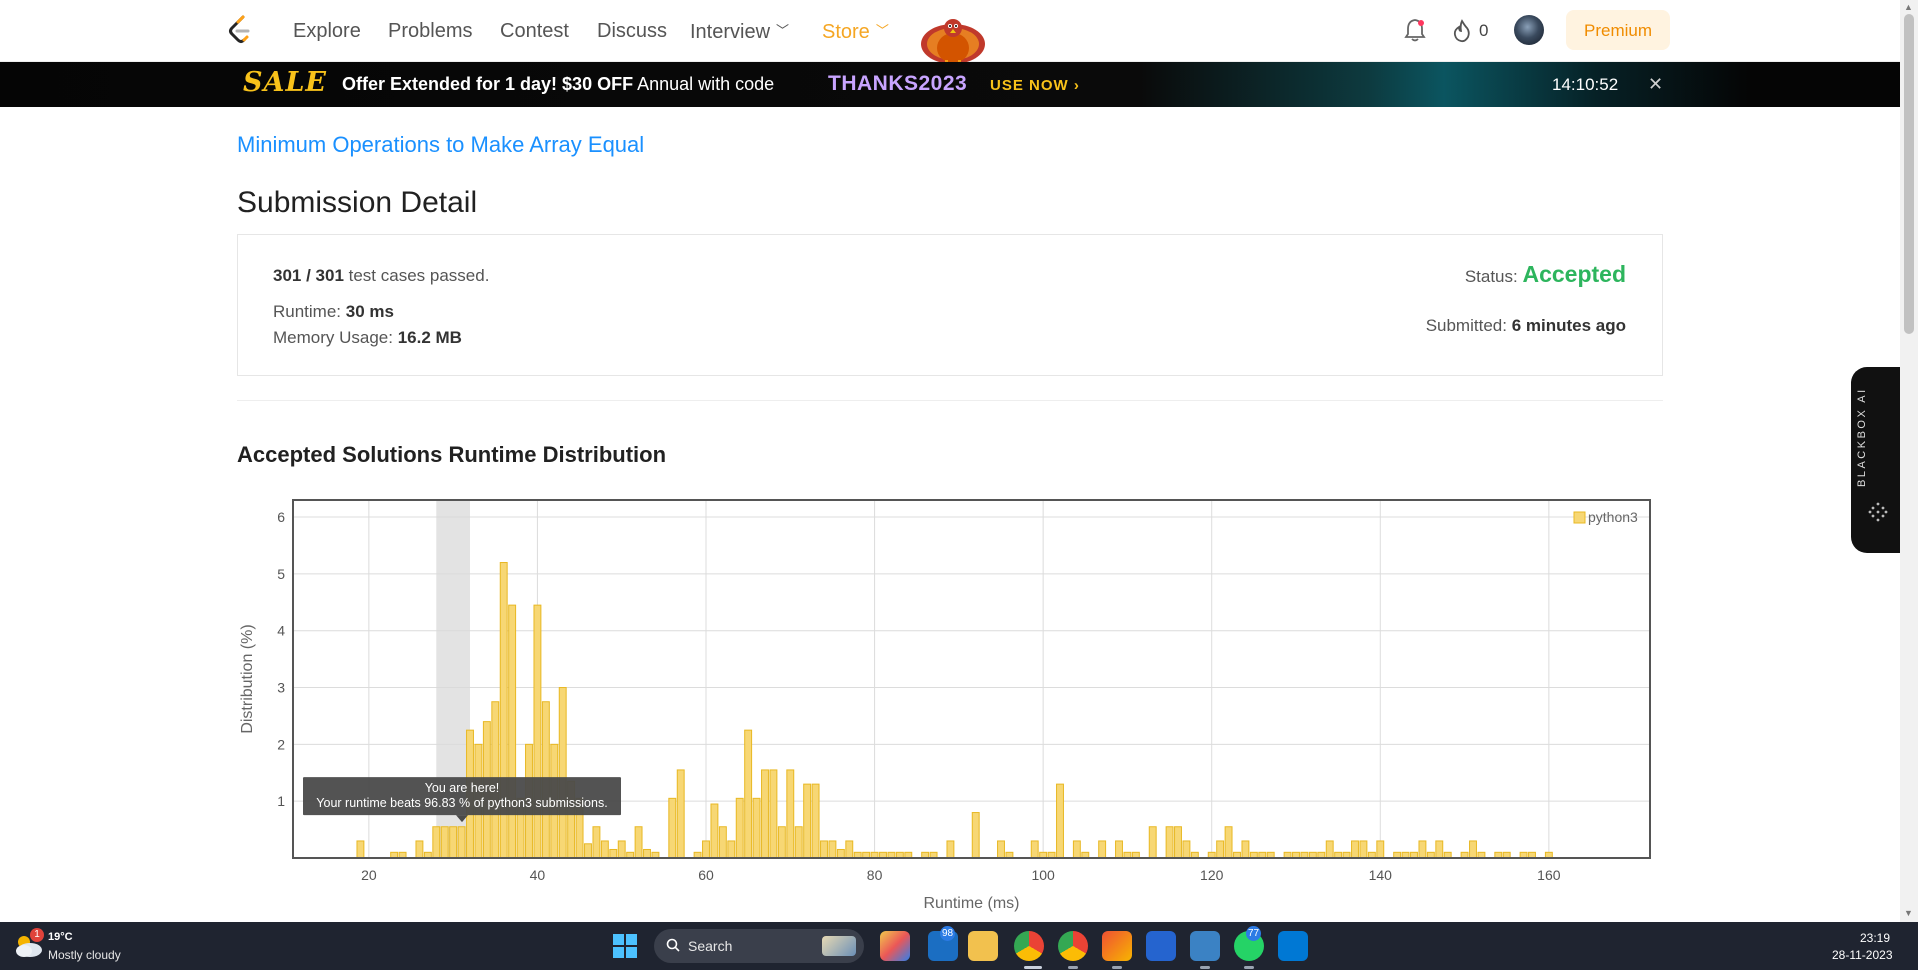  Describe the element at coordinates (1293, 946) in the screenshot. I see `app-vscode-icon` at that location.